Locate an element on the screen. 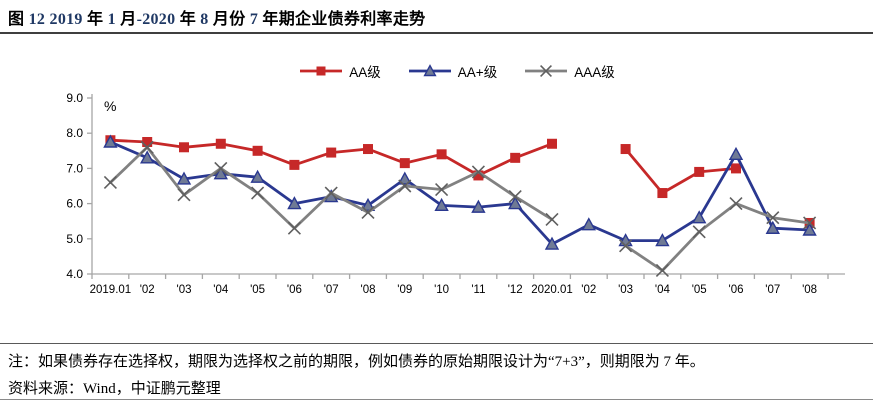  svg-text: '11 is located at coordinates (478, 290).